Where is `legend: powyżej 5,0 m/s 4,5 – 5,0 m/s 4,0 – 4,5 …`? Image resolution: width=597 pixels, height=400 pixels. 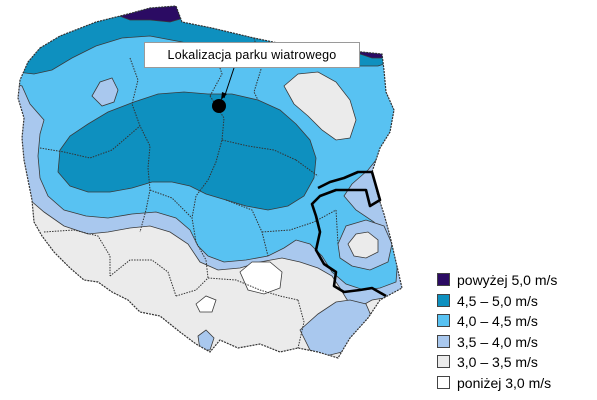 legend: powyżej 5,0 m/s 4,5 – 5,0 m/s 4,0 – 4,5 … is located at coordinates (516, 332).